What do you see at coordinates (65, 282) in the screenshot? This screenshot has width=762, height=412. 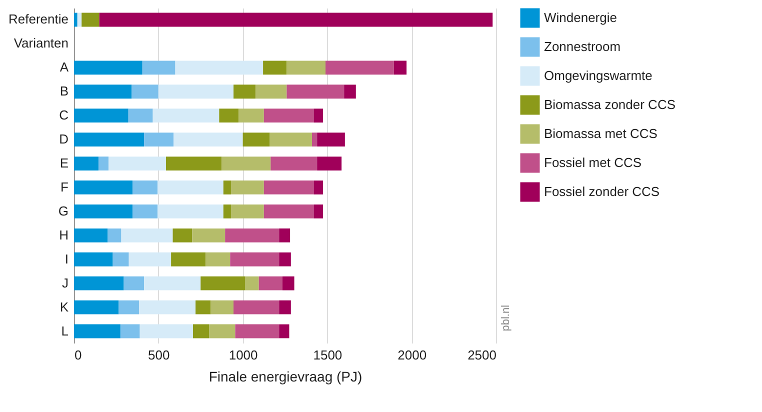 I see `y-tick-label: J` at bounding box center [65, 282].